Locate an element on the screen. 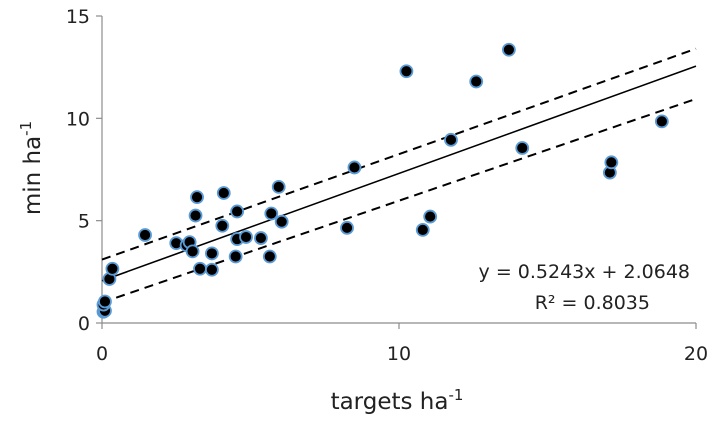 The image size is (712, 422). x-tick-label: 20 is located at coordinates (696, 354).